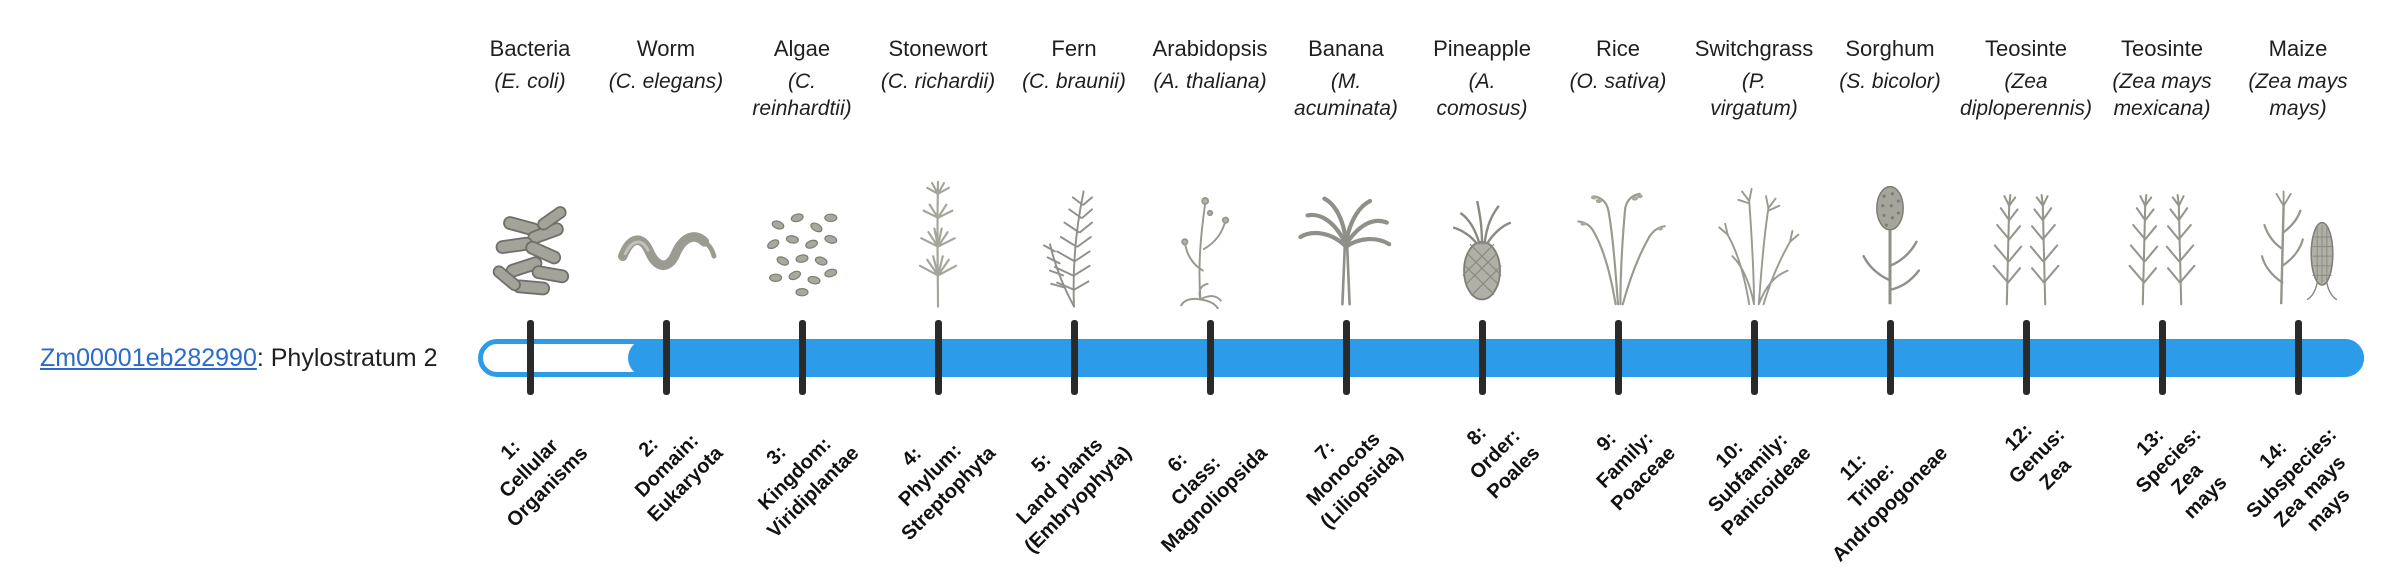 The width and height of the screenshot is (2400, 580). Describe the element at coordinates (1074, 496) in the screenshot. I see `phylostratum-label-5: 5: Land plants (Embryophyta)` at that location.